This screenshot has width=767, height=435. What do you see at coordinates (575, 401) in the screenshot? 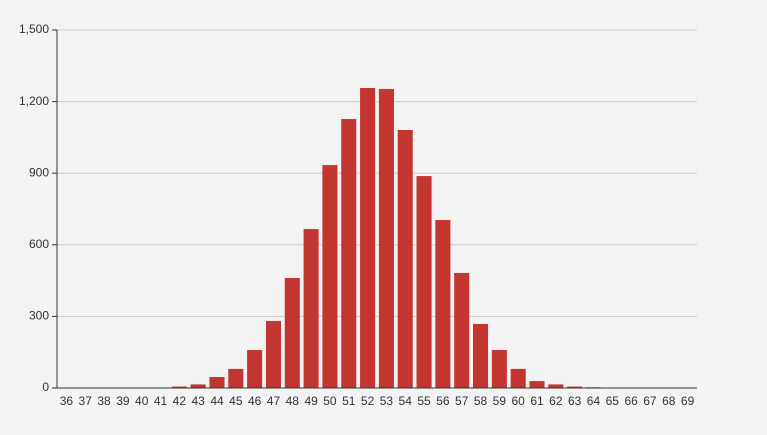
I see `x-tick-label: 63` at bounding box center [575, 401].